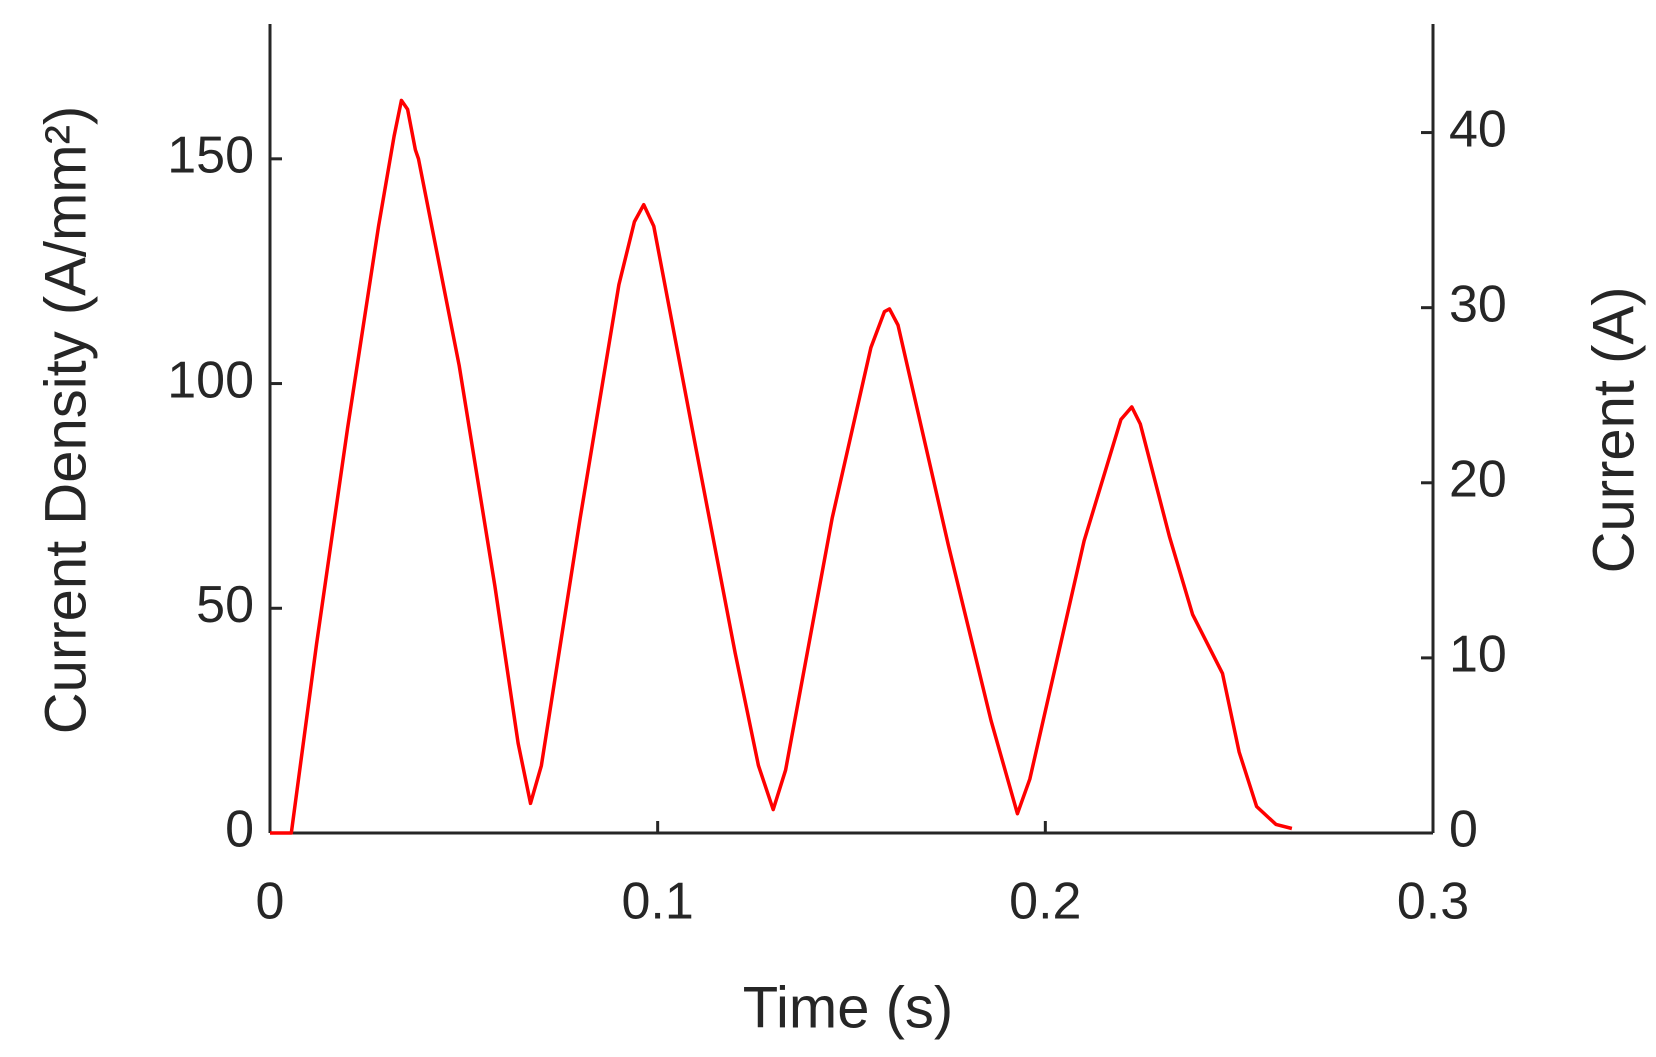  What do you see at coordinates (210, 156) in the screenshot?
I see `y-tick-label: 150` at bounding box center [210, 156].